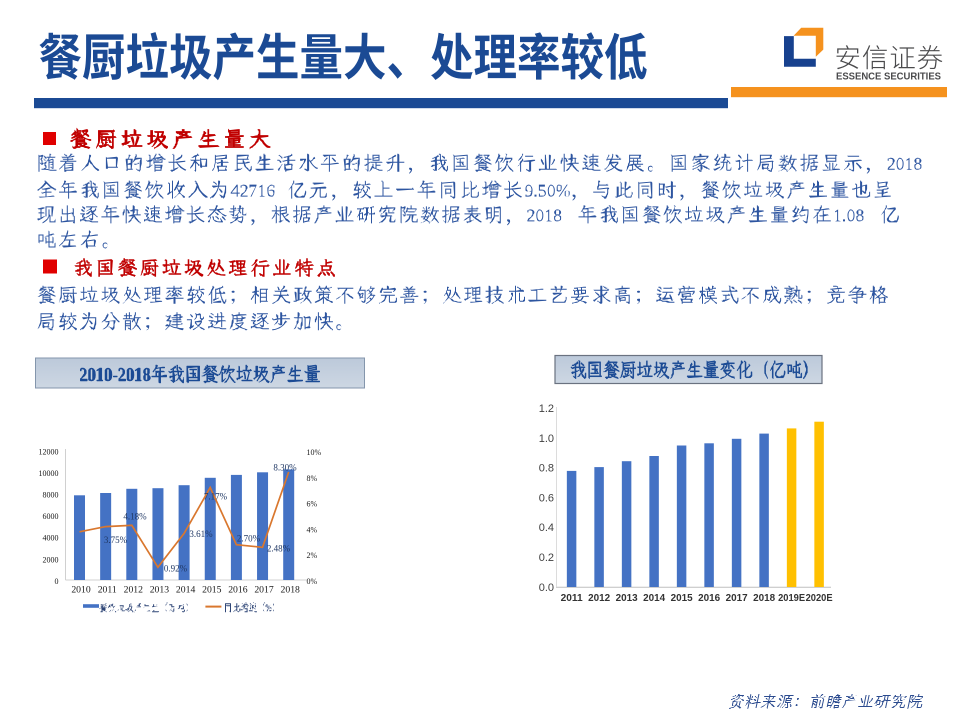 The image size is (960, 720). Describe the element at coordinates (312, 529) in the screenshot. I see `svg-text: 4%` at that location.